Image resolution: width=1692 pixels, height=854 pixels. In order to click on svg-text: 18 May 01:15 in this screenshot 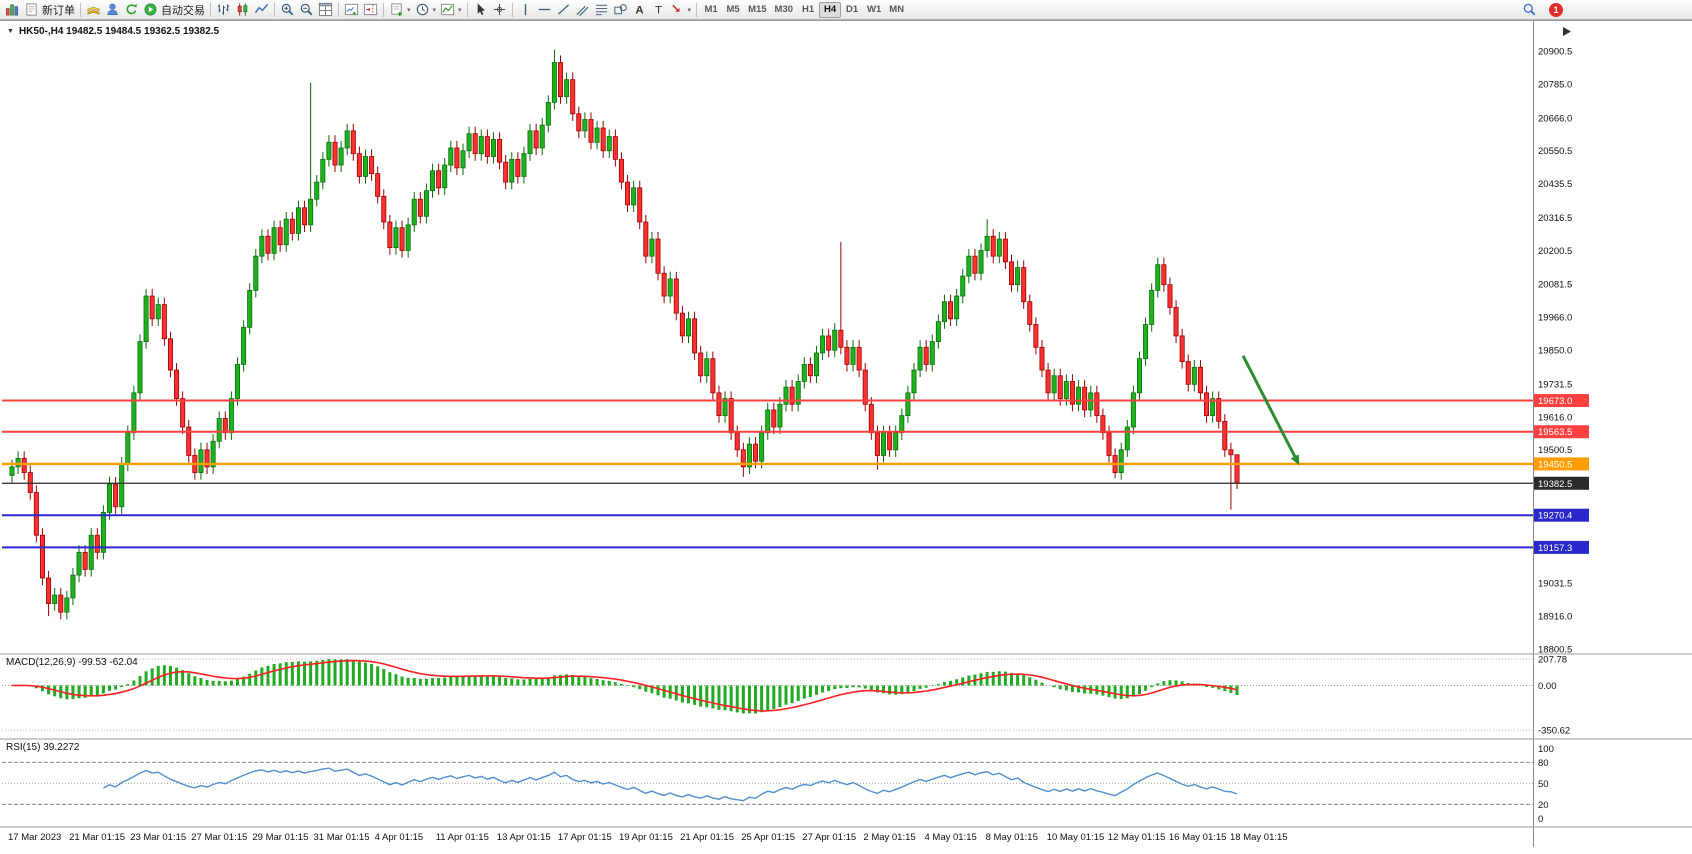, I will do `click(1259, 837)`.